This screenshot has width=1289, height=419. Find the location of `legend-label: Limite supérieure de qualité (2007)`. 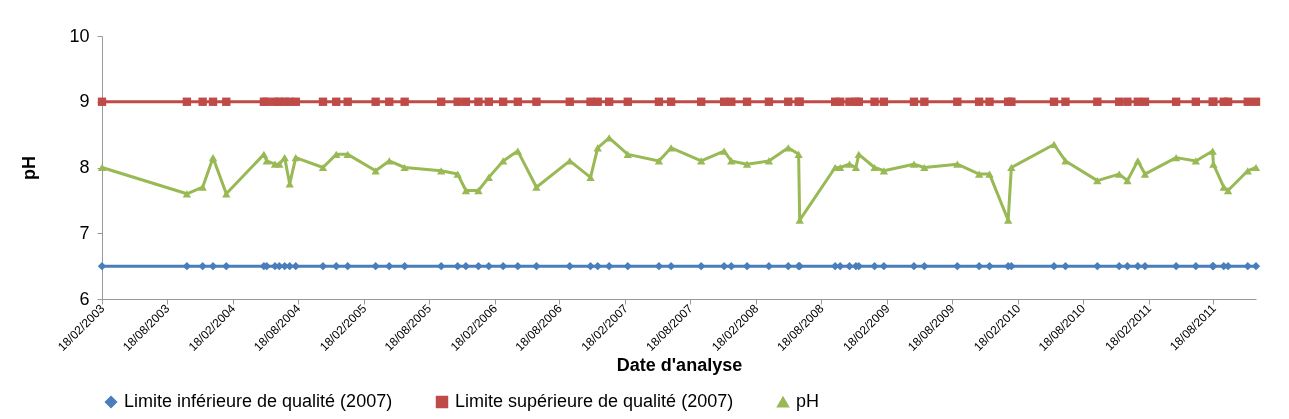

legend-label: Limite supérieure de qualité (2007) is located at coordinates (594, 401).